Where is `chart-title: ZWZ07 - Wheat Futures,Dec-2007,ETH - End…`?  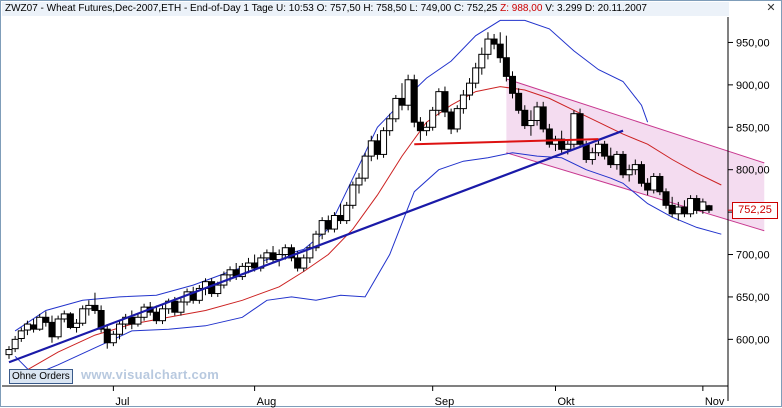
chart-title: ZWZ07 - Wheat Futures,Dec-2007,ETH - End… is located at coordinates (139, 8).